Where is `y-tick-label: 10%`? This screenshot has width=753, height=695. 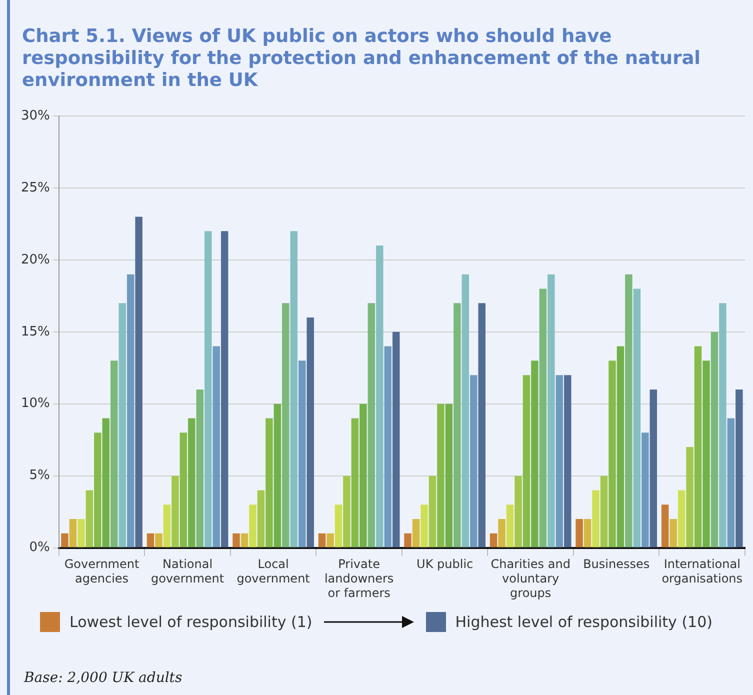 y-tick-label: 10% is located at coordinates (35, 404).